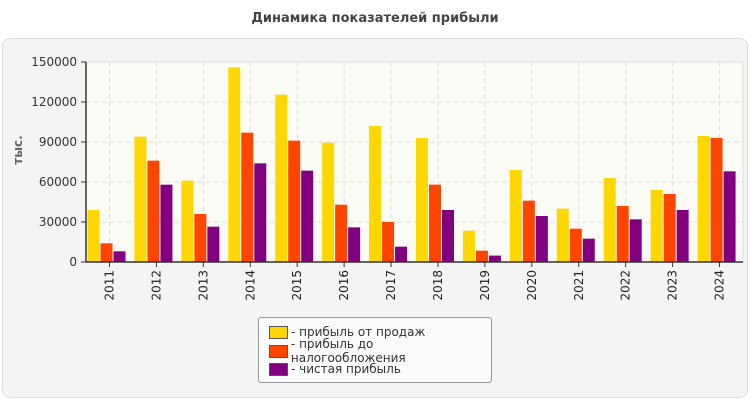 This screenshot has height=400, width=750. I want to click on x-tick-label: 2017, so click(391, 285).